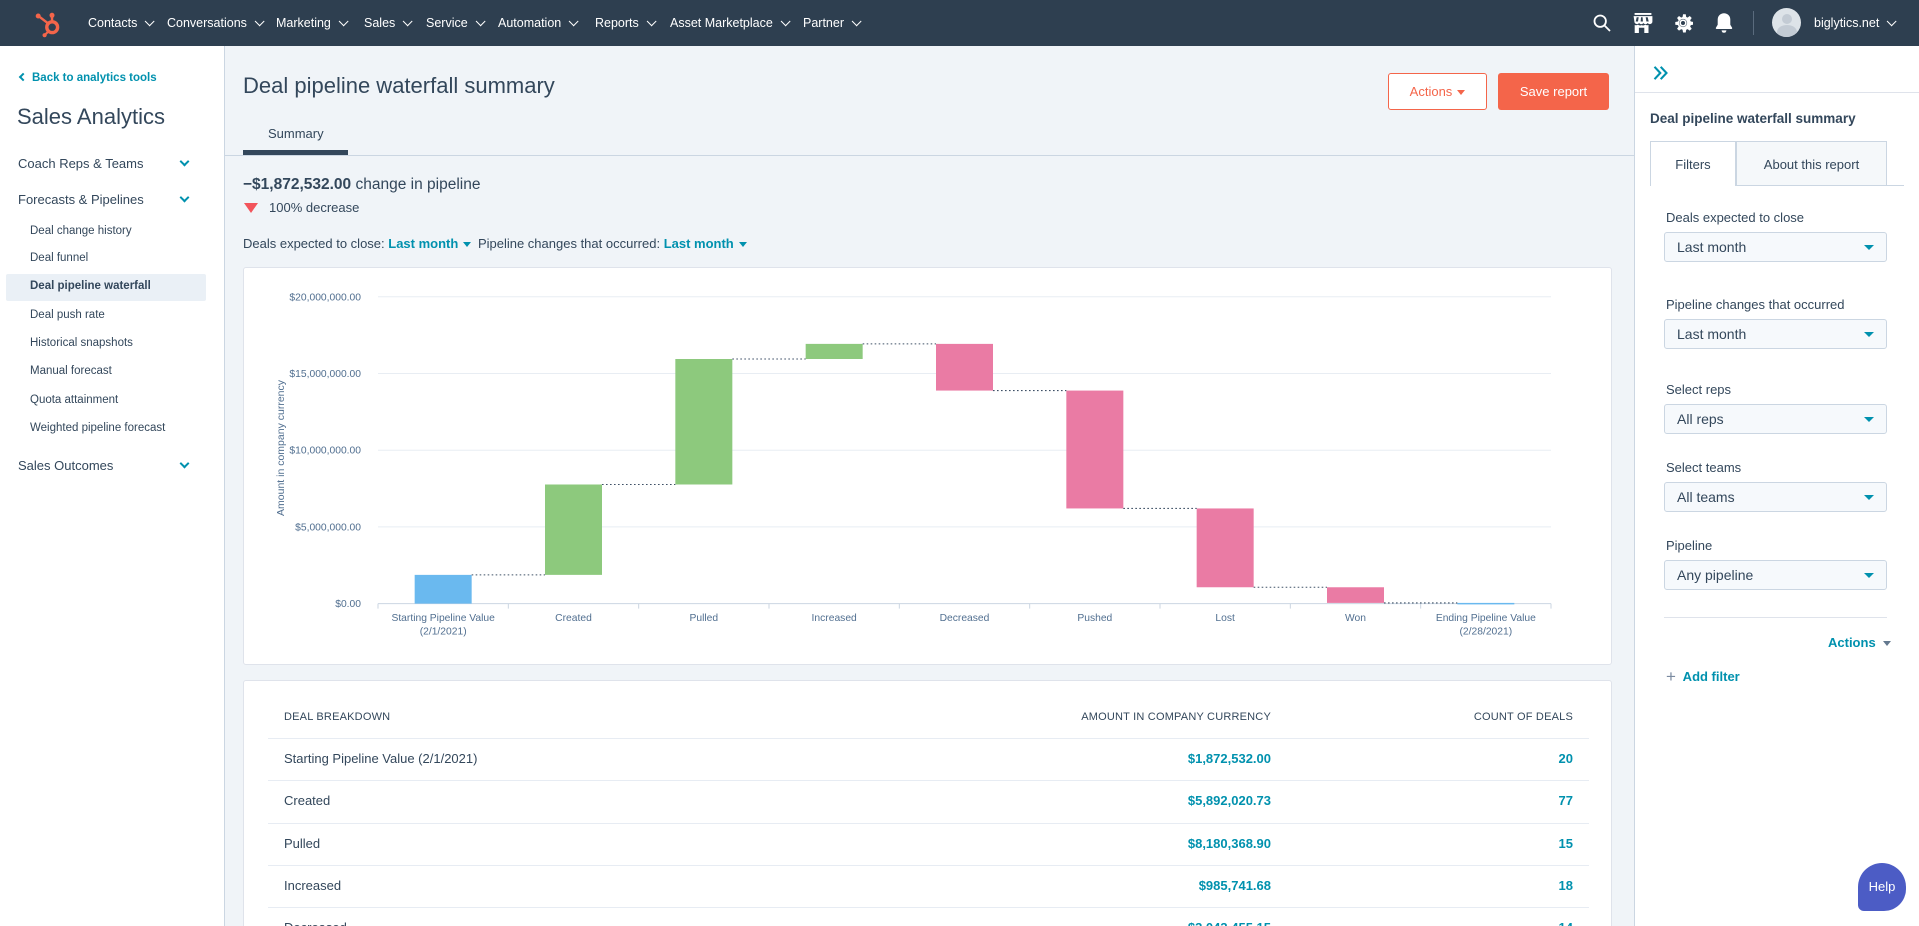 This screenshot has height=926, width=1919. What do you see at coordinates (834, 618) in the screenshot?
I see `svg-text: Increased` at bounding box center [834, 618].